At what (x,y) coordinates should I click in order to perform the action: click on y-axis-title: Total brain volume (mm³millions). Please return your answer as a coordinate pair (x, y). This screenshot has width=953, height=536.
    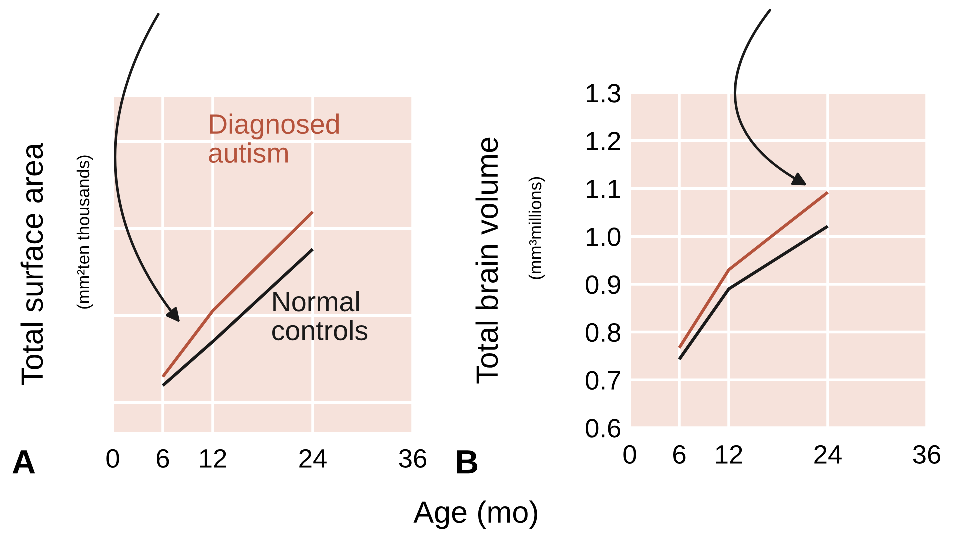
    Looking at the image, I should click on (511, 261).